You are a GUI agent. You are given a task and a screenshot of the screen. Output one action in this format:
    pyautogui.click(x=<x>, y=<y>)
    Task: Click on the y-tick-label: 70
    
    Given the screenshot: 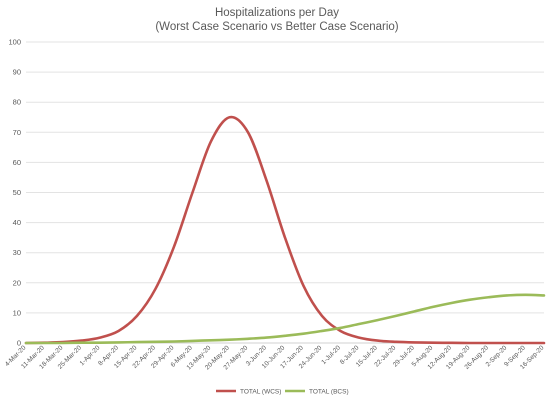 What is the action you would take?
    pyautogui.click(x=17, y=132)
    